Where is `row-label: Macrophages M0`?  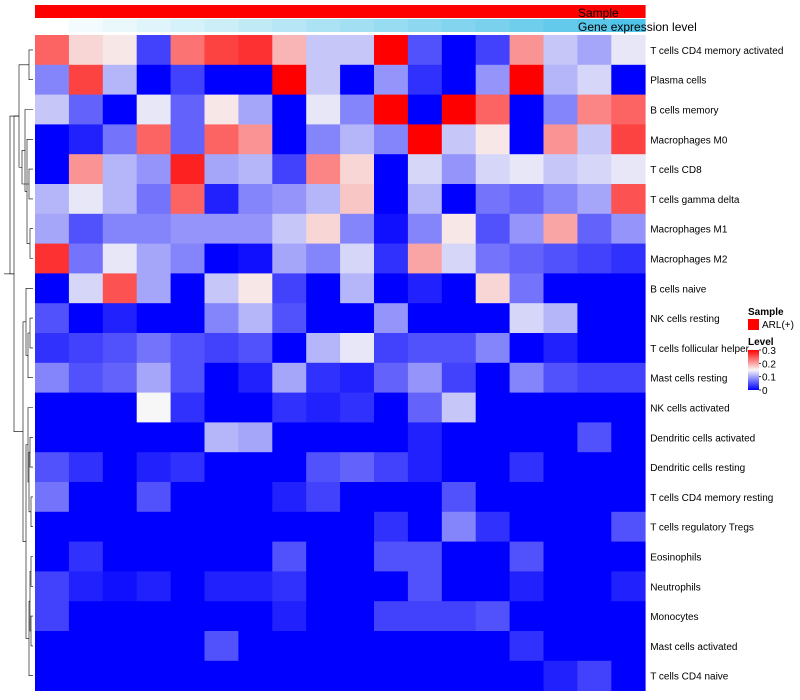 row-label: Macrophages M0 is located at coordinates (689, 140).